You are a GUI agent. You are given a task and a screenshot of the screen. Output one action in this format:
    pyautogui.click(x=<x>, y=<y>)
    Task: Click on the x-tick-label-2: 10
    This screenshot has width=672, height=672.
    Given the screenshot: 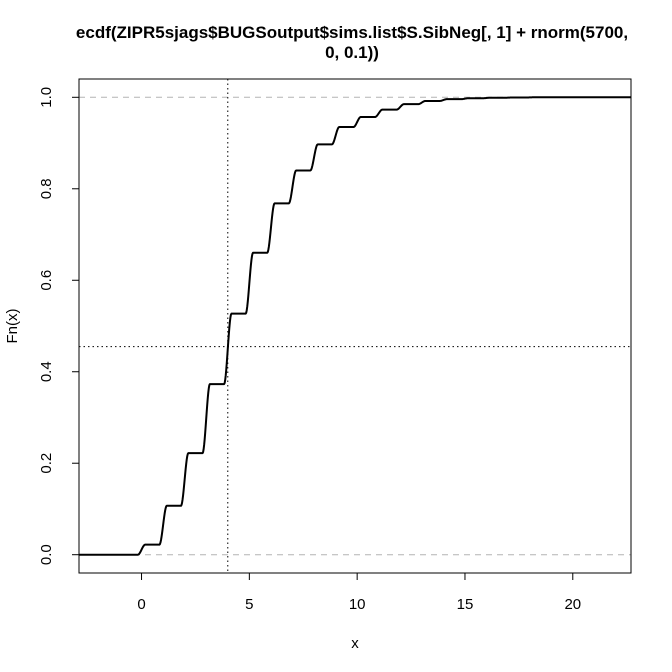 What is the action you would take?
    pyautogui.click(x=357, y=604)
    